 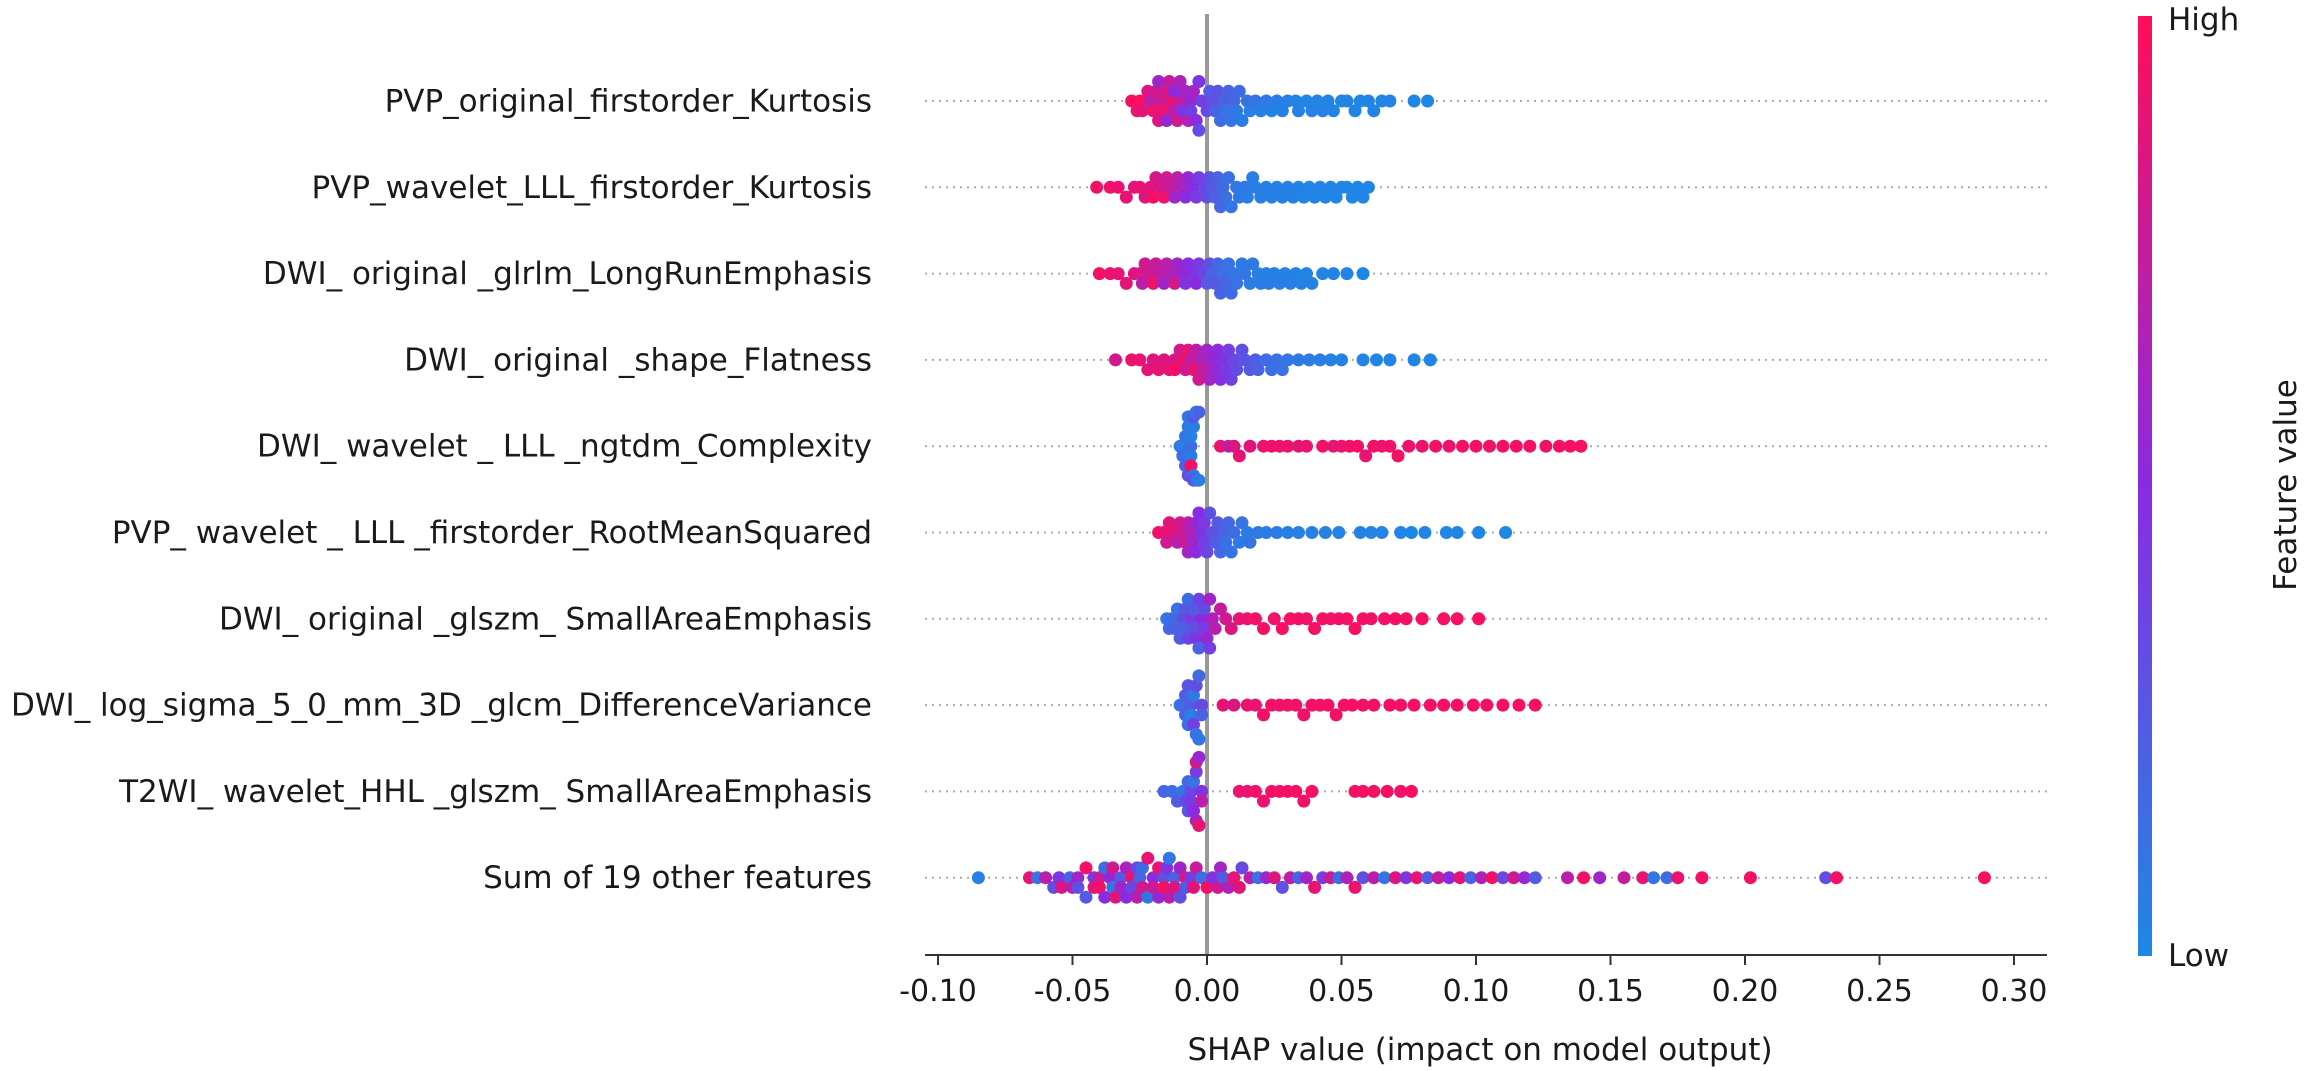 What do you see at coordinates (1341, 991) in the screenshot?
I see `x-tick-label: 0.05` at bounding box center [1341, 991].